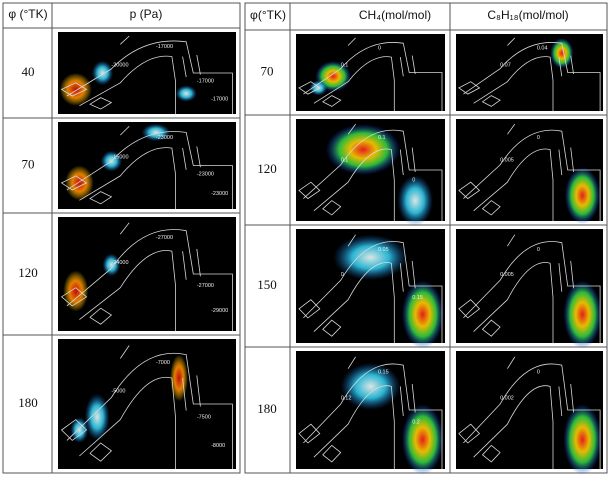 The image size is (609, 481). I want to click on simulation-image: 0.07 0.04, so click(529, 72).